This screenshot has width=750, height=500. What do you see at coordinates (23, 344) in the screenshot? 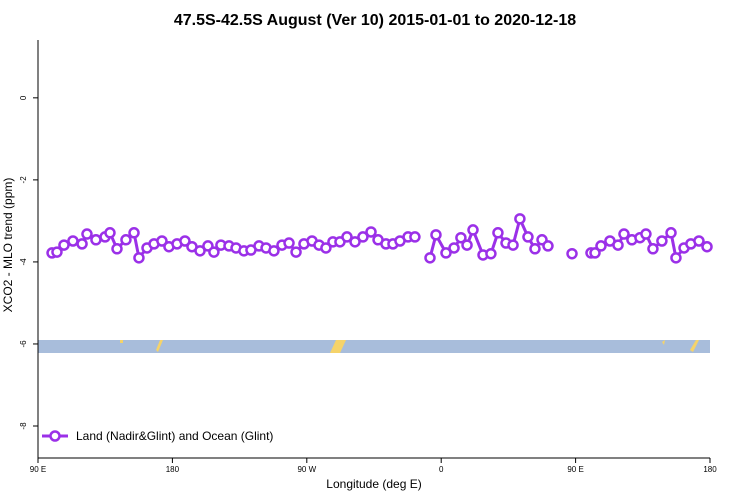
I see `y-tick-label: -6` at bounding box center [23, 344].